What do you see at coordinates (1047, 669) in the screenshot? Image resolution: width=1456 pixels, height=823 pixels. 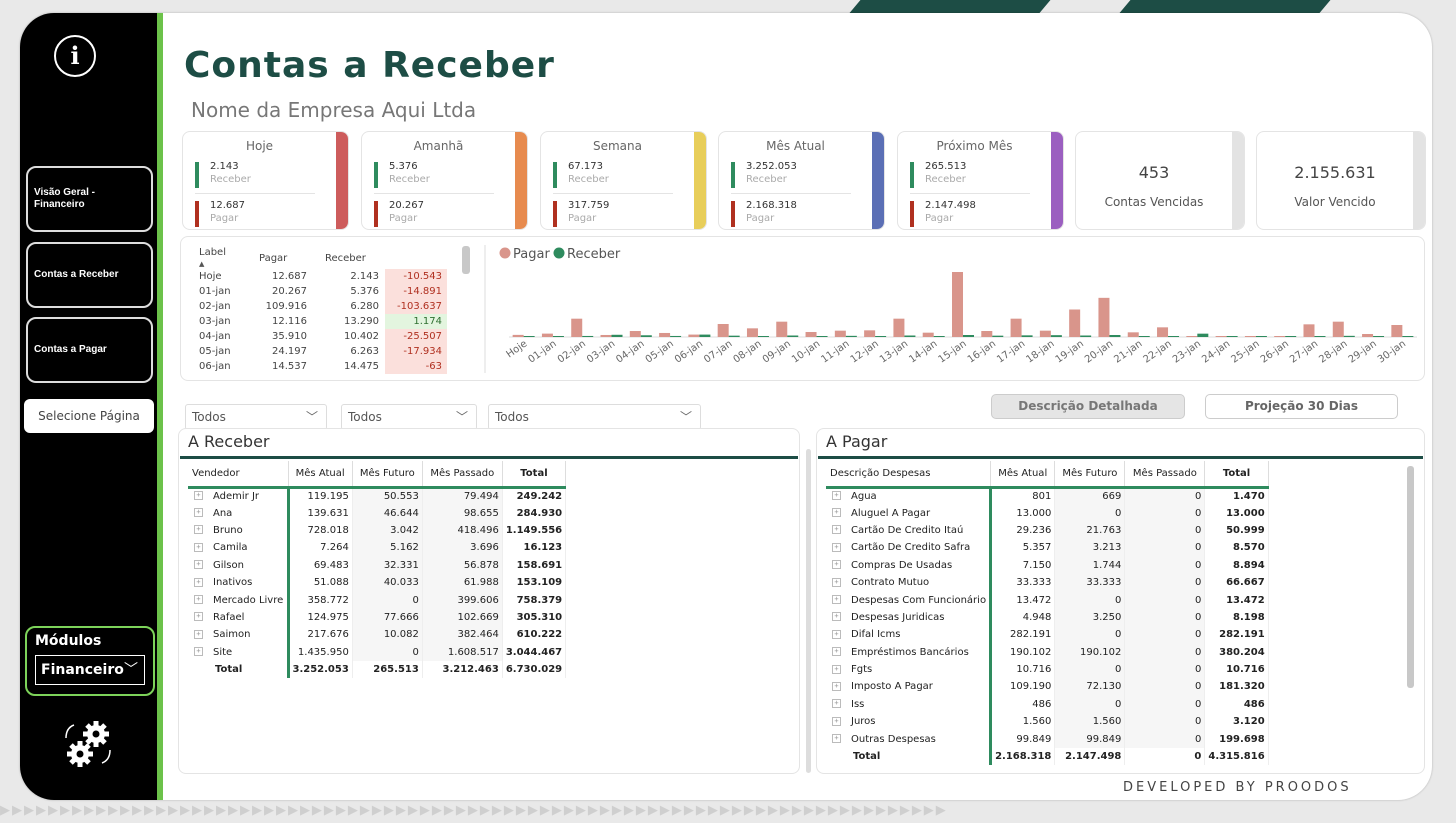 I see `table-row: + Fgts 10.716 0 0 10.716` at bounding box center [1047, 669].